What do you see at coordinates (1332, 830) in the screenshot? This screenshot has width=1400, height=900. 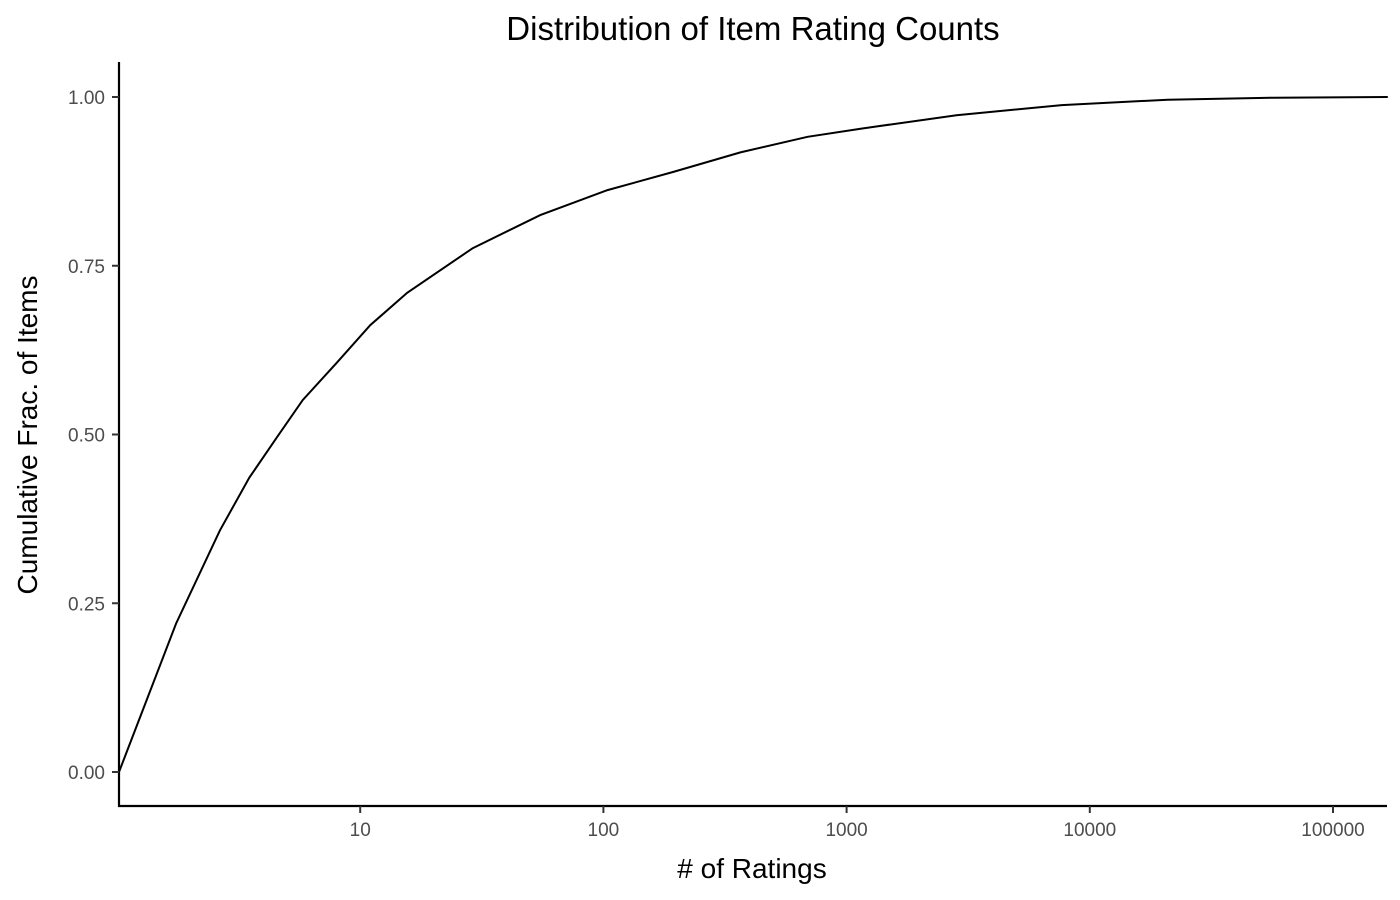 I see `x-tick-label: 100000` at bounding box center [1332, 830].